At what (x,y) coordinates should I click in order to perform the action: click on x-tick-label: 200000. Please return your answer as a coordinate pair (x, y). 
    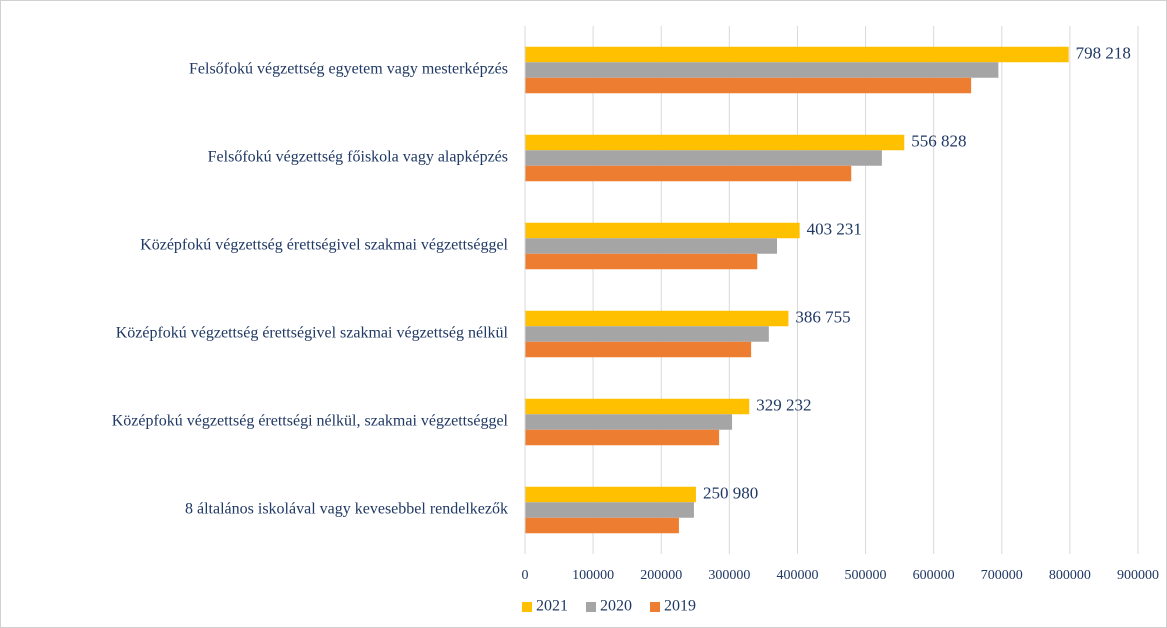
    Looking at the image, I should click on (661, 575).